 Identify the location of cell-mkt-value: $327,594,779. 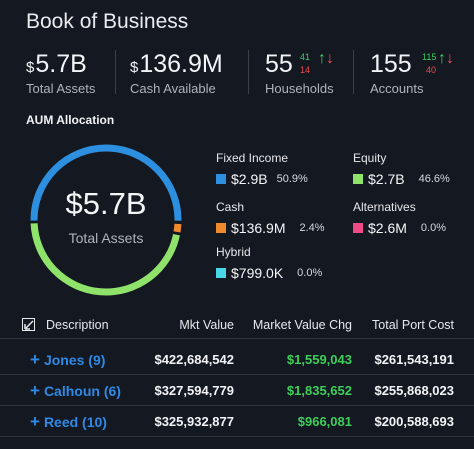
(194, 390).